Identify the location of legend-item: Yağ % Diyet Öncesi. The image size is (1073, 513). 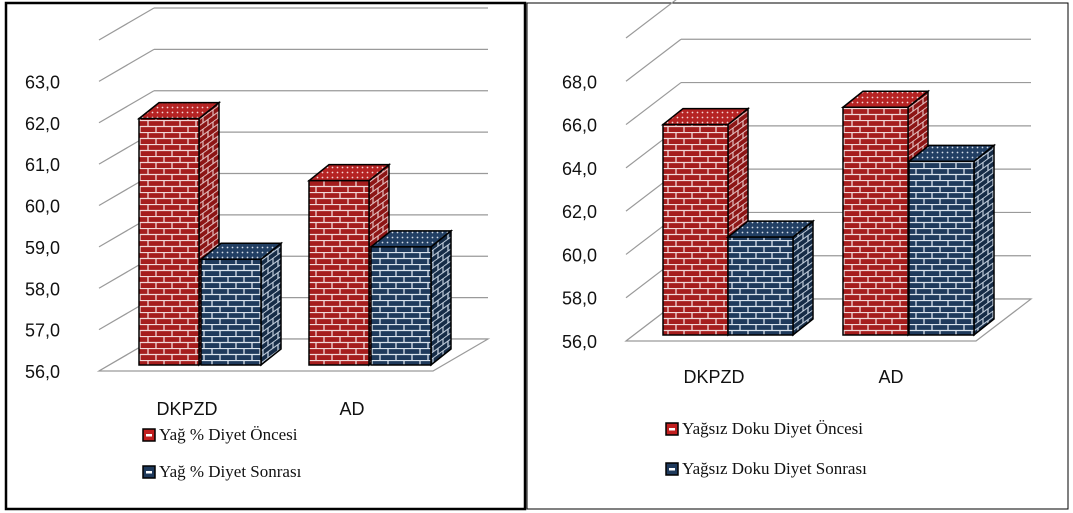
(220, 434).